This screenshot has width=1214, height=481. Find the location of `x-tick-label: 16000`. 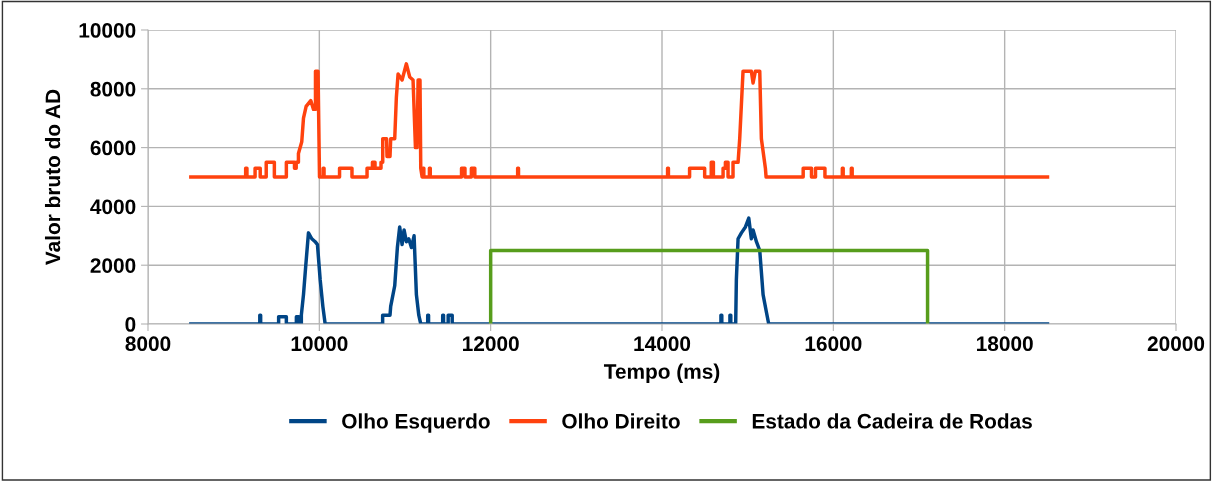

x-tick-label: 16000 is located at coordinates (833, 344).